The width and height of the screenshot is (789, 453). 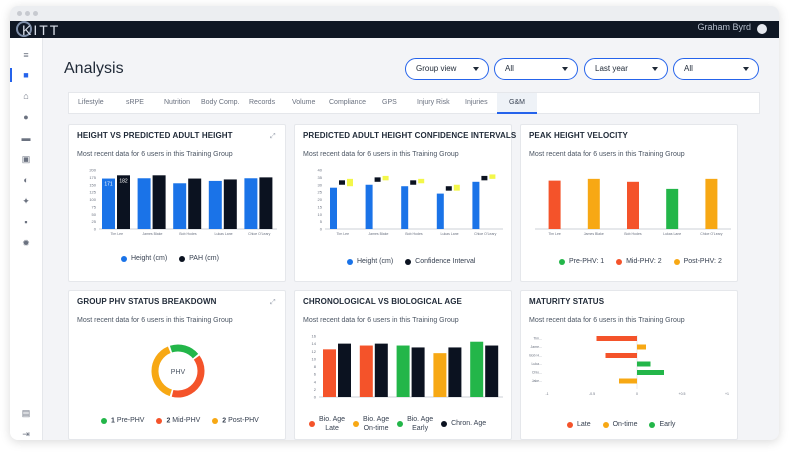 I want to click on filter-dropdown-1: All, so click(x=536, y=69).